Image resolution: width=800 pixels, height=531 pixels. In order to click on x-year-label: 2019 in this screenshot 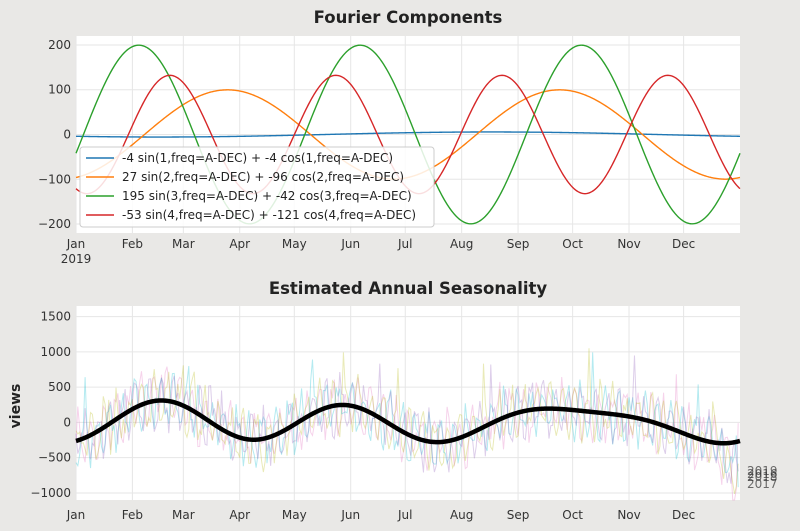, I will do `click(76, 259)`.